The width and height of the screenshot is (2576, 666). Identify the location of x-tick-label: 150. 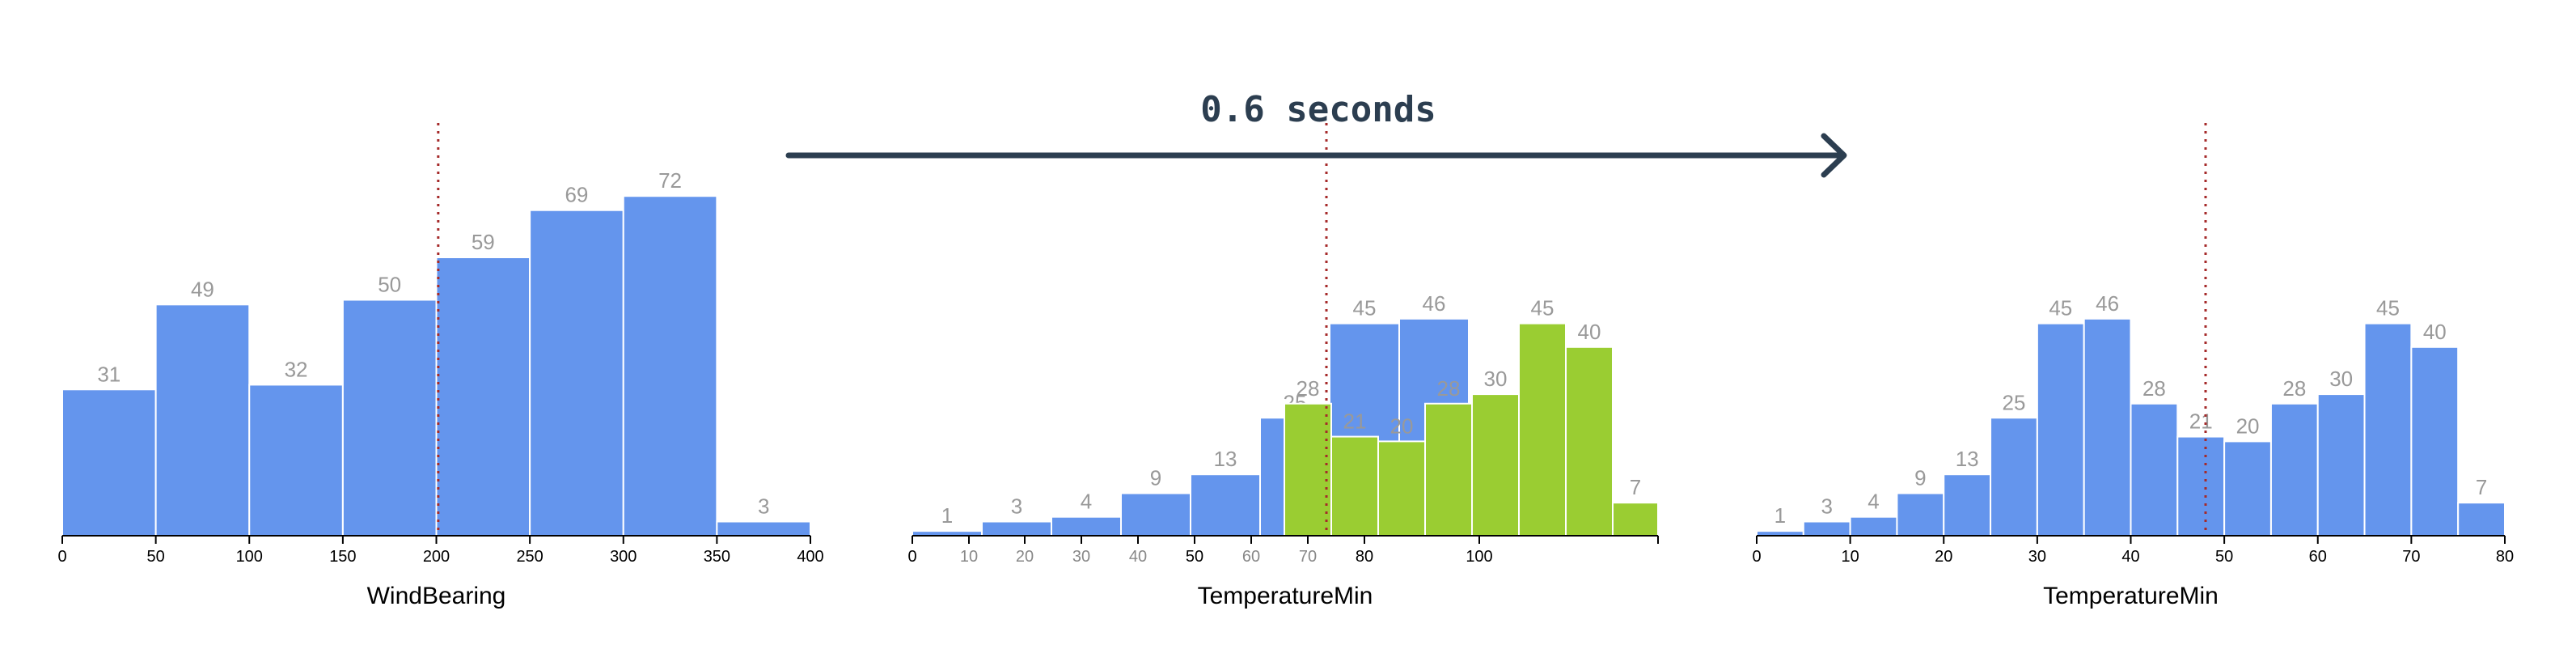
(342, 557).